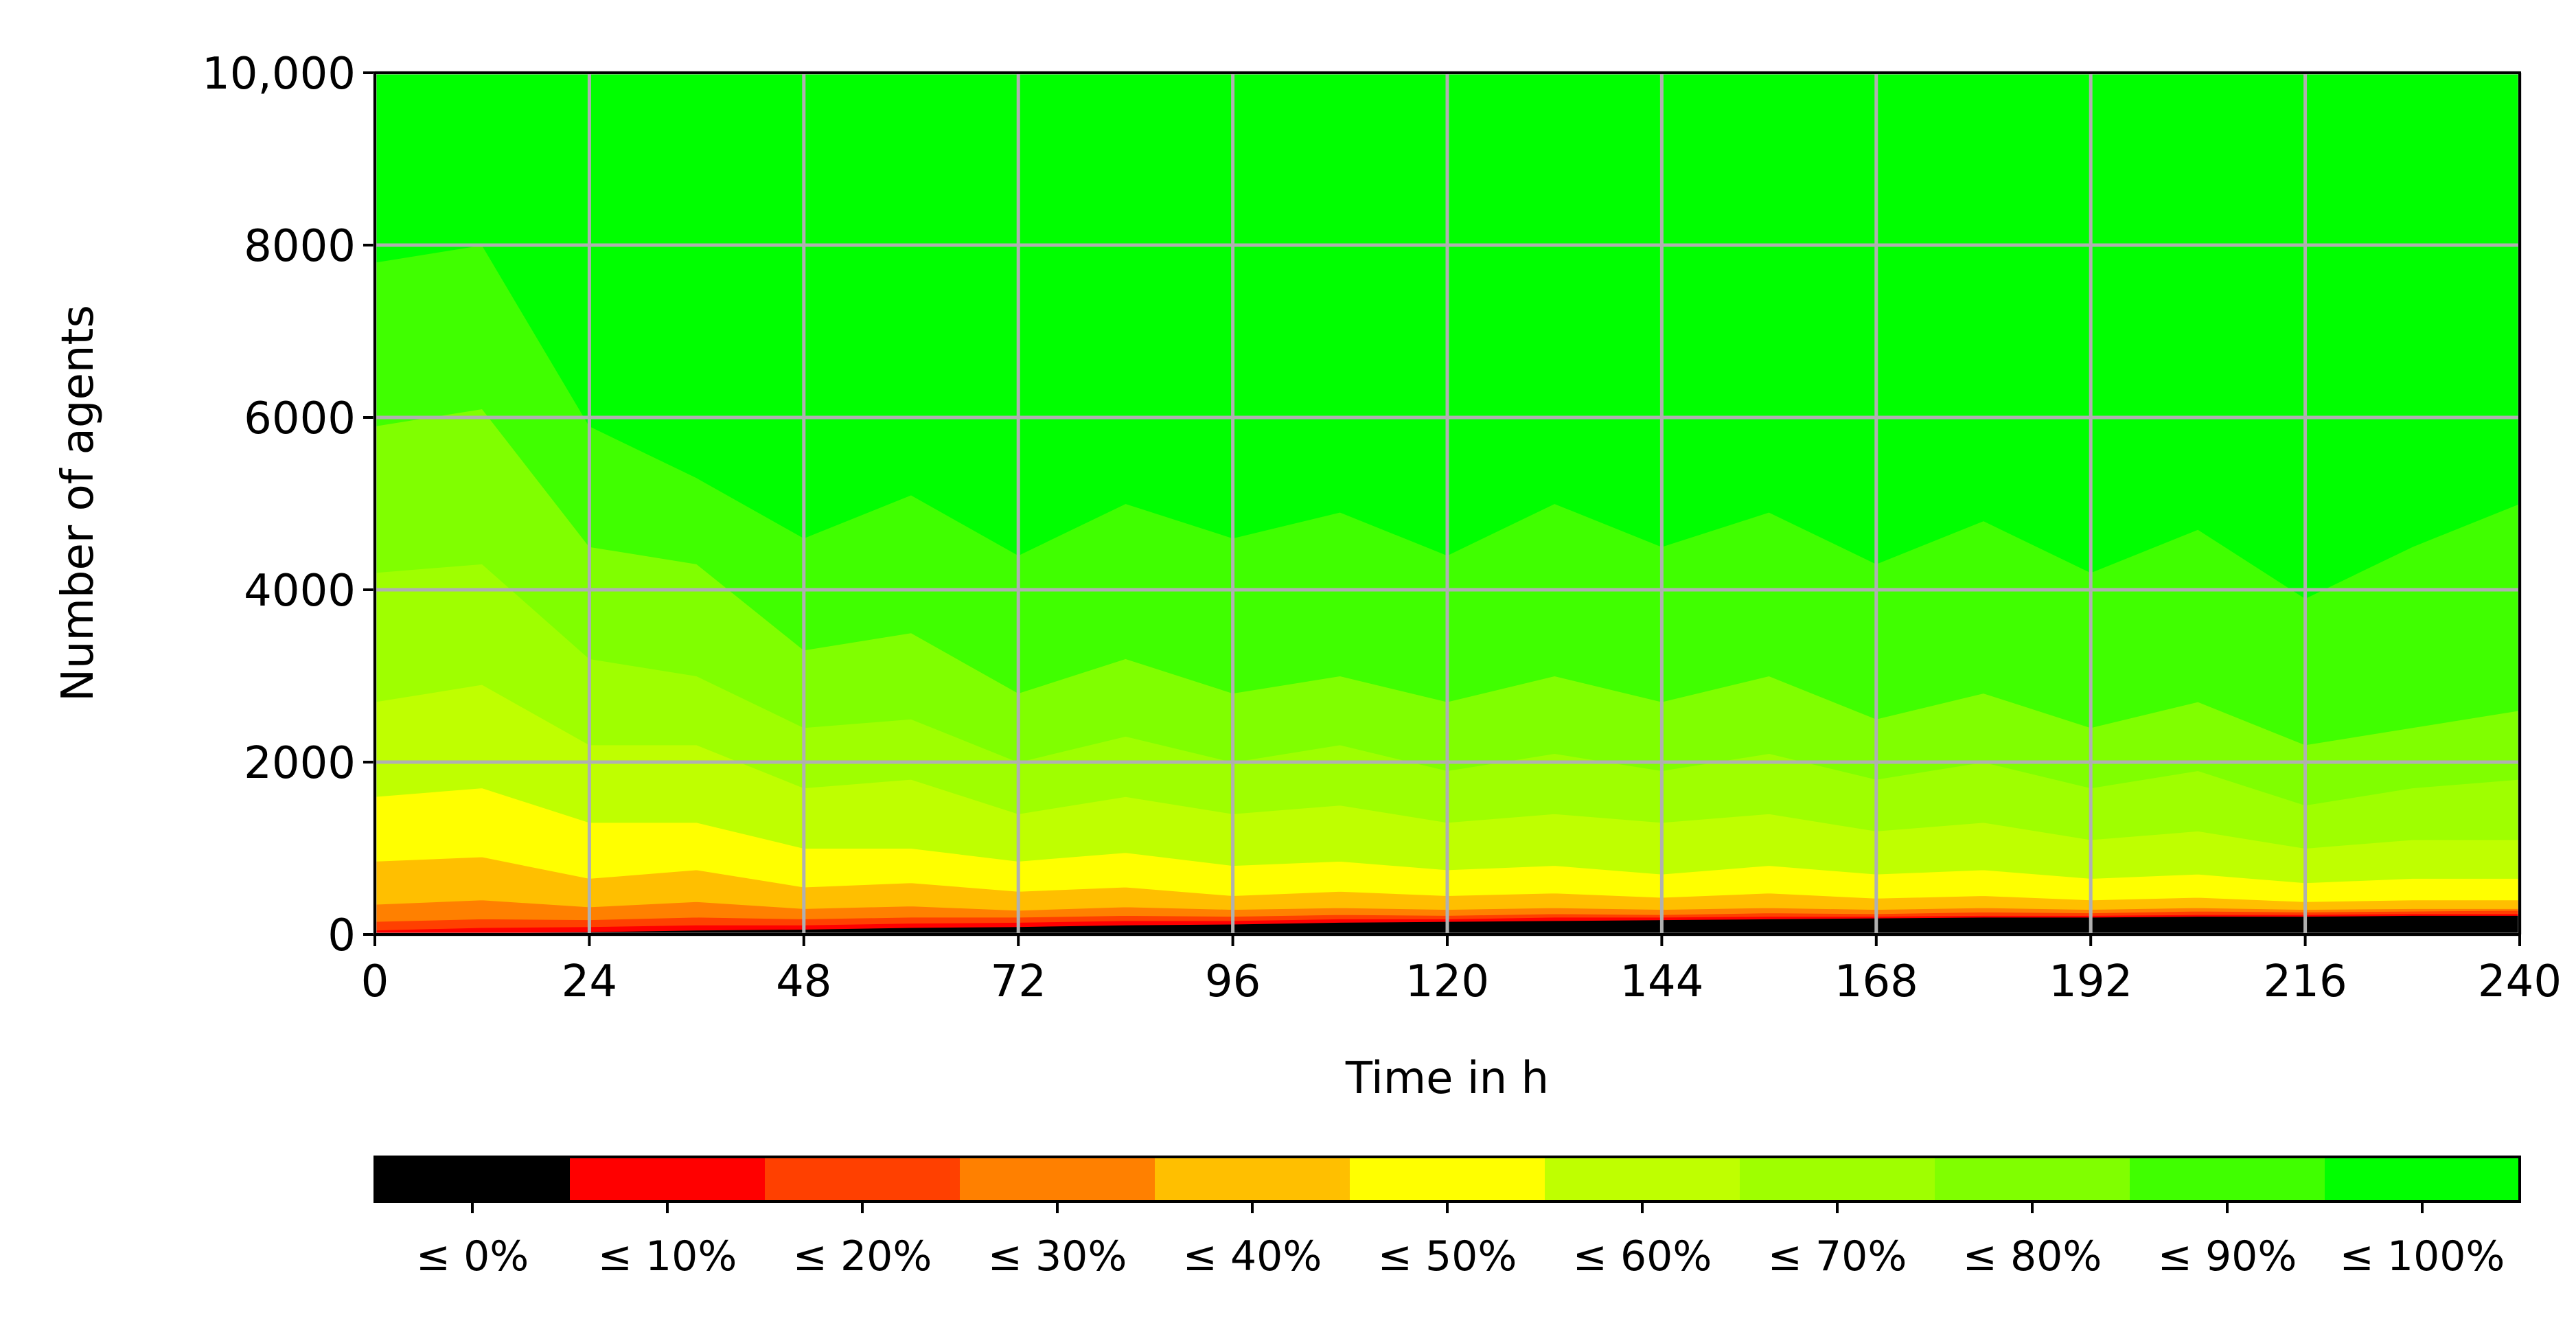 The height and width of the screenshot is (1321, 2576). I want to click on legend-label: ≤ 80%, so click(2033, 1256).